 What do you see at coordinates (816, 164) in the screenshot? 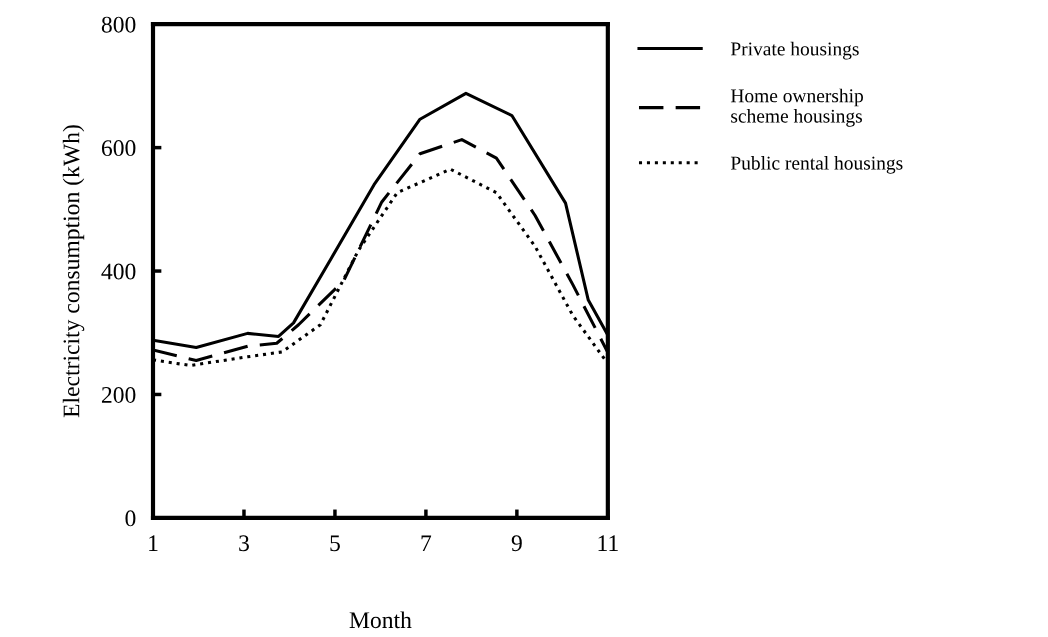
I see `legend-label: Public rental housings` at bounding box center [816, 164].